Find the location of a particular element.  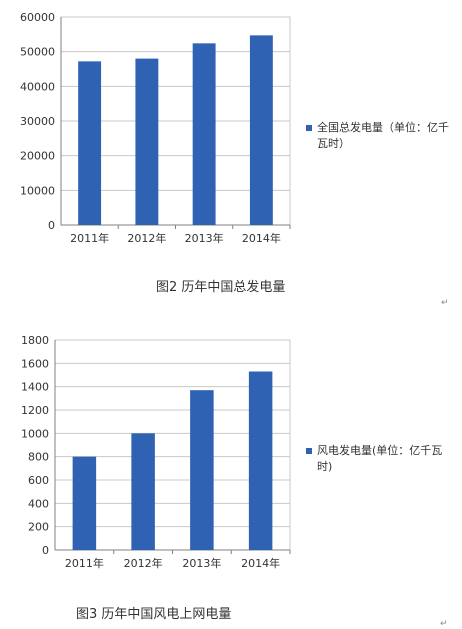

y-tick-label: 800 is located at coordinates (38, 457).